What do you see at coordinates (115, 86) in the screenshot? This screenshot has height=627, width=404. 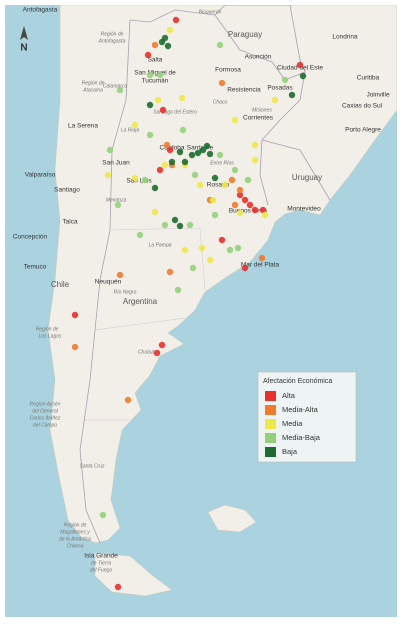 I see `place-label: Catamarca` at bounding box center [115, 86].